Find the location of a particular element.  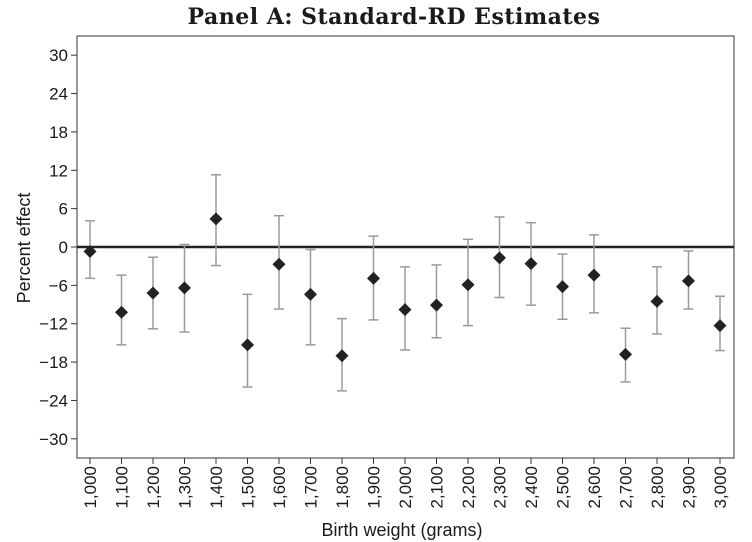

y-tick-label: −6 is located at coordinates (58, 285).